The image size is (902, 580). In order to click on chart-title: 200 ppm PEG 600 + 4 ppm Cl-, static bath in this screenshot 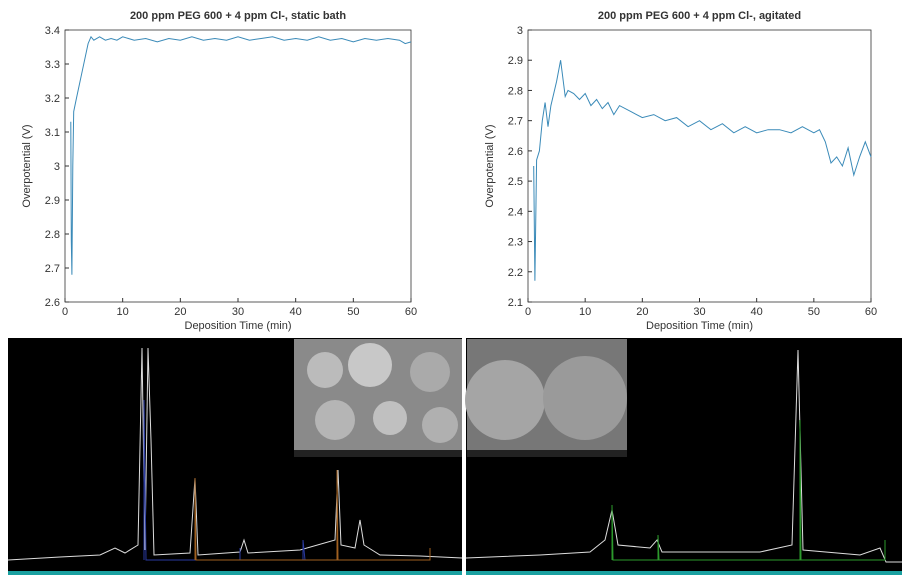, I will do `click(238, 16)`.